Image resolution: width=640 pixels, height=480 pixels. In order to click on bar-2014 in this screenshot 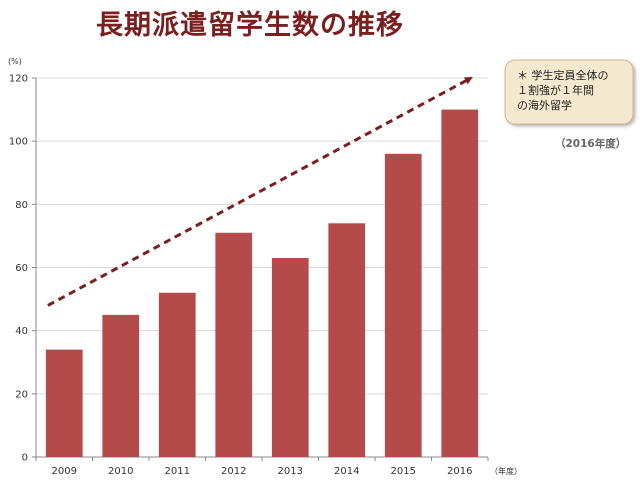, I will do `click(347, 340)`.